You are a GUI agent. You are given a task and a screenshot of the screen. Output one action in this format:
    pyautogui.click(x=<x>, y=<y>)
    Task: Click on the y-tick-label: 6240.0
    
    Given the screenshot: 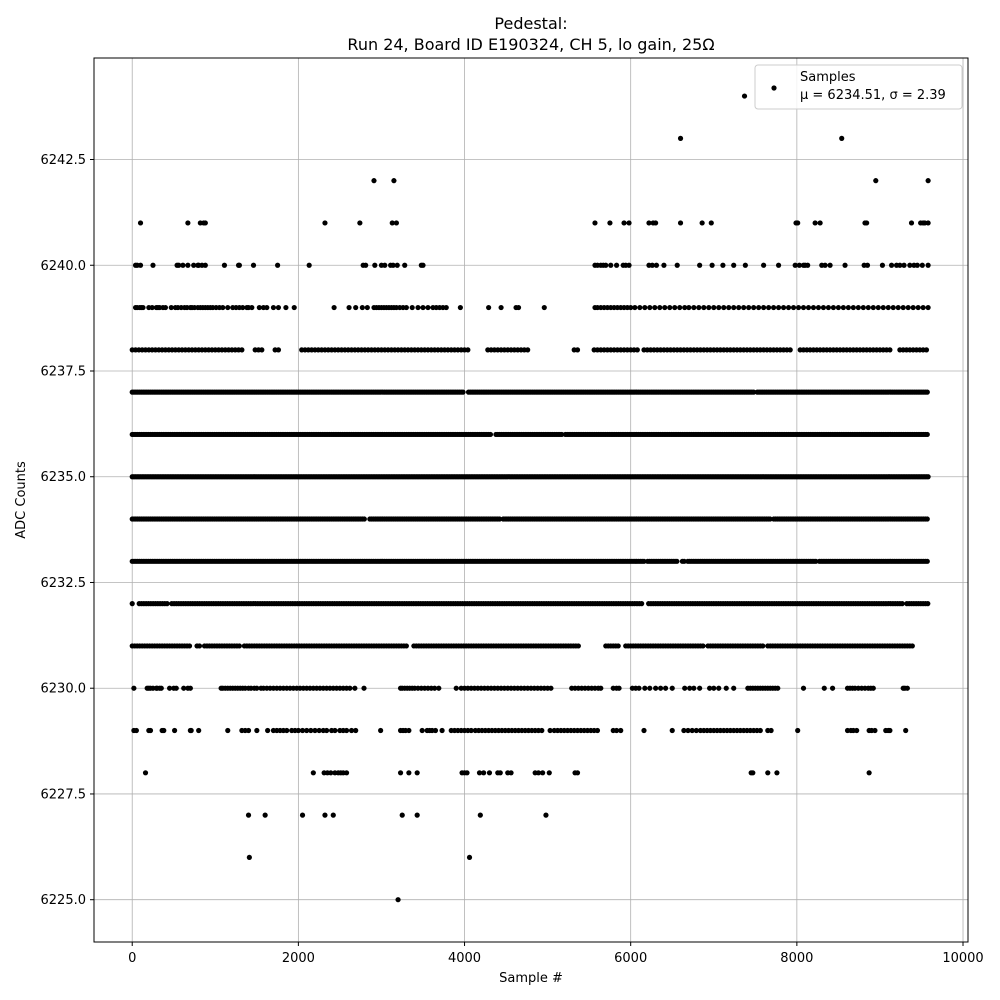 What is the action you would take?
    pyautogui.click(x=64, y=266)
    